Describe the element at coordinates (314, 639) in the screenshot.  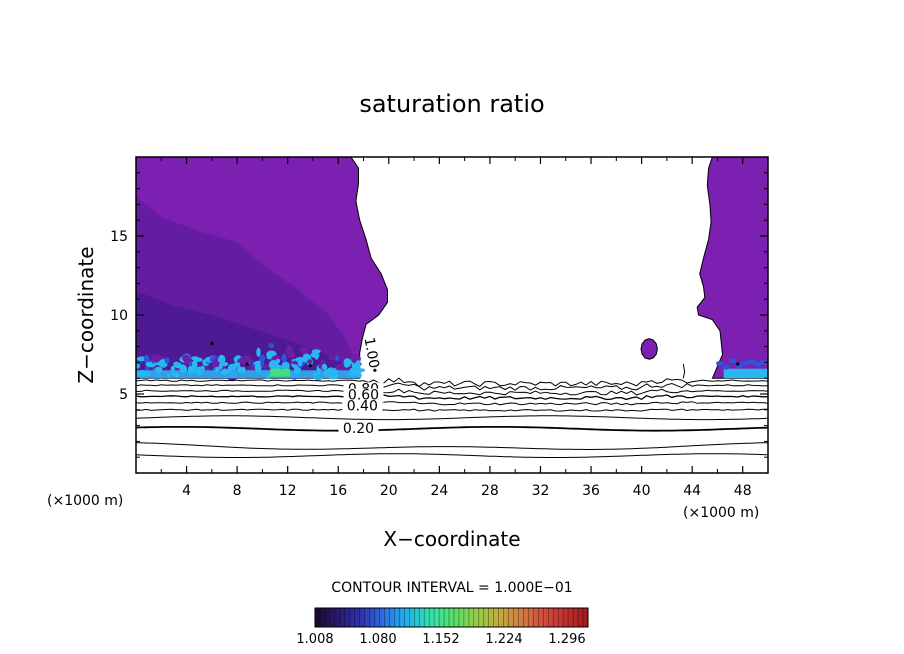
I see `colorbar-tick-label: 1.008` at that location.